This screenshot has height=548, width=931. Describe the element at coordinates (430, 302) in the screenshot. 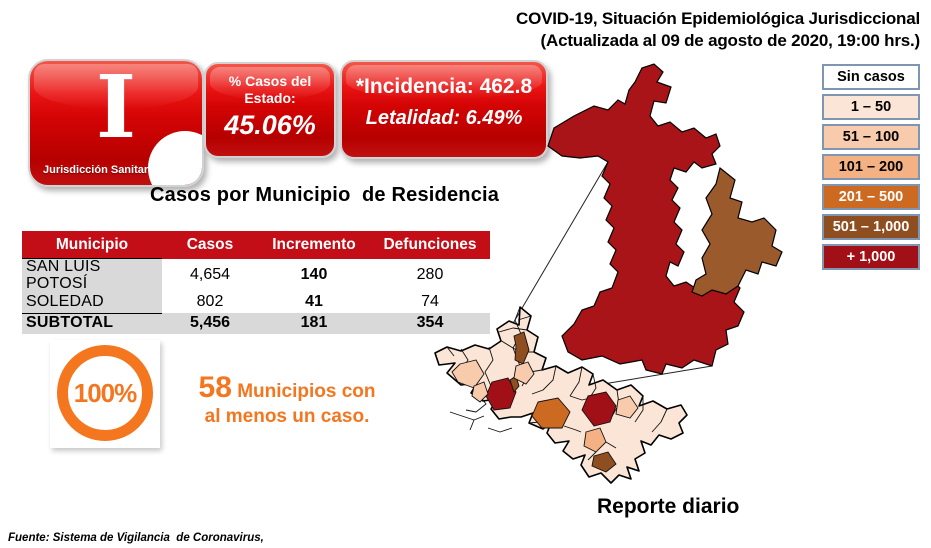

I see `table-cell-defunciones: 74` at that location.